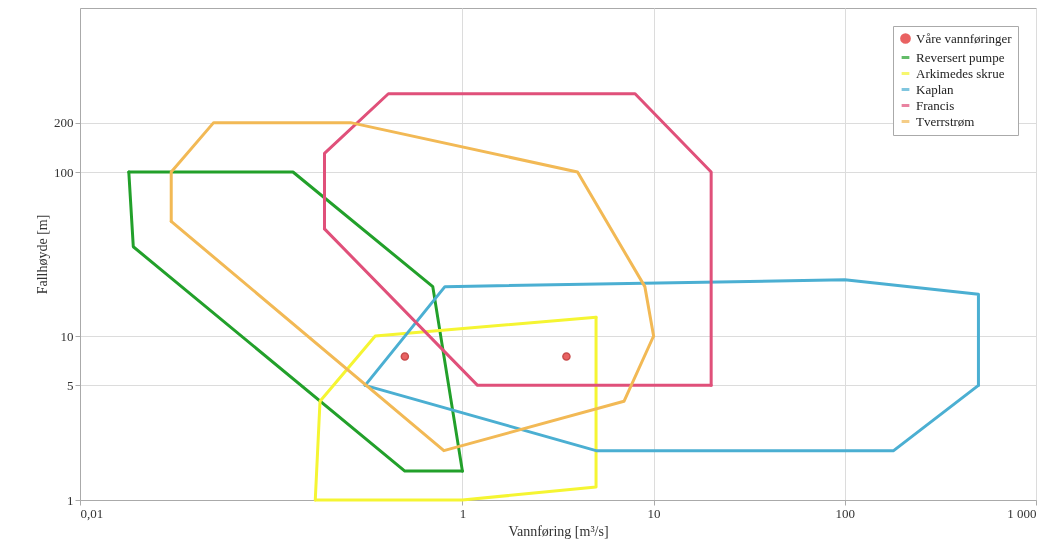 The width and height of the screenshot is (1056, 548). Describe the element at coordinates (845, 513) in the screenshot. I see `x-tick-label: 100` at that location.